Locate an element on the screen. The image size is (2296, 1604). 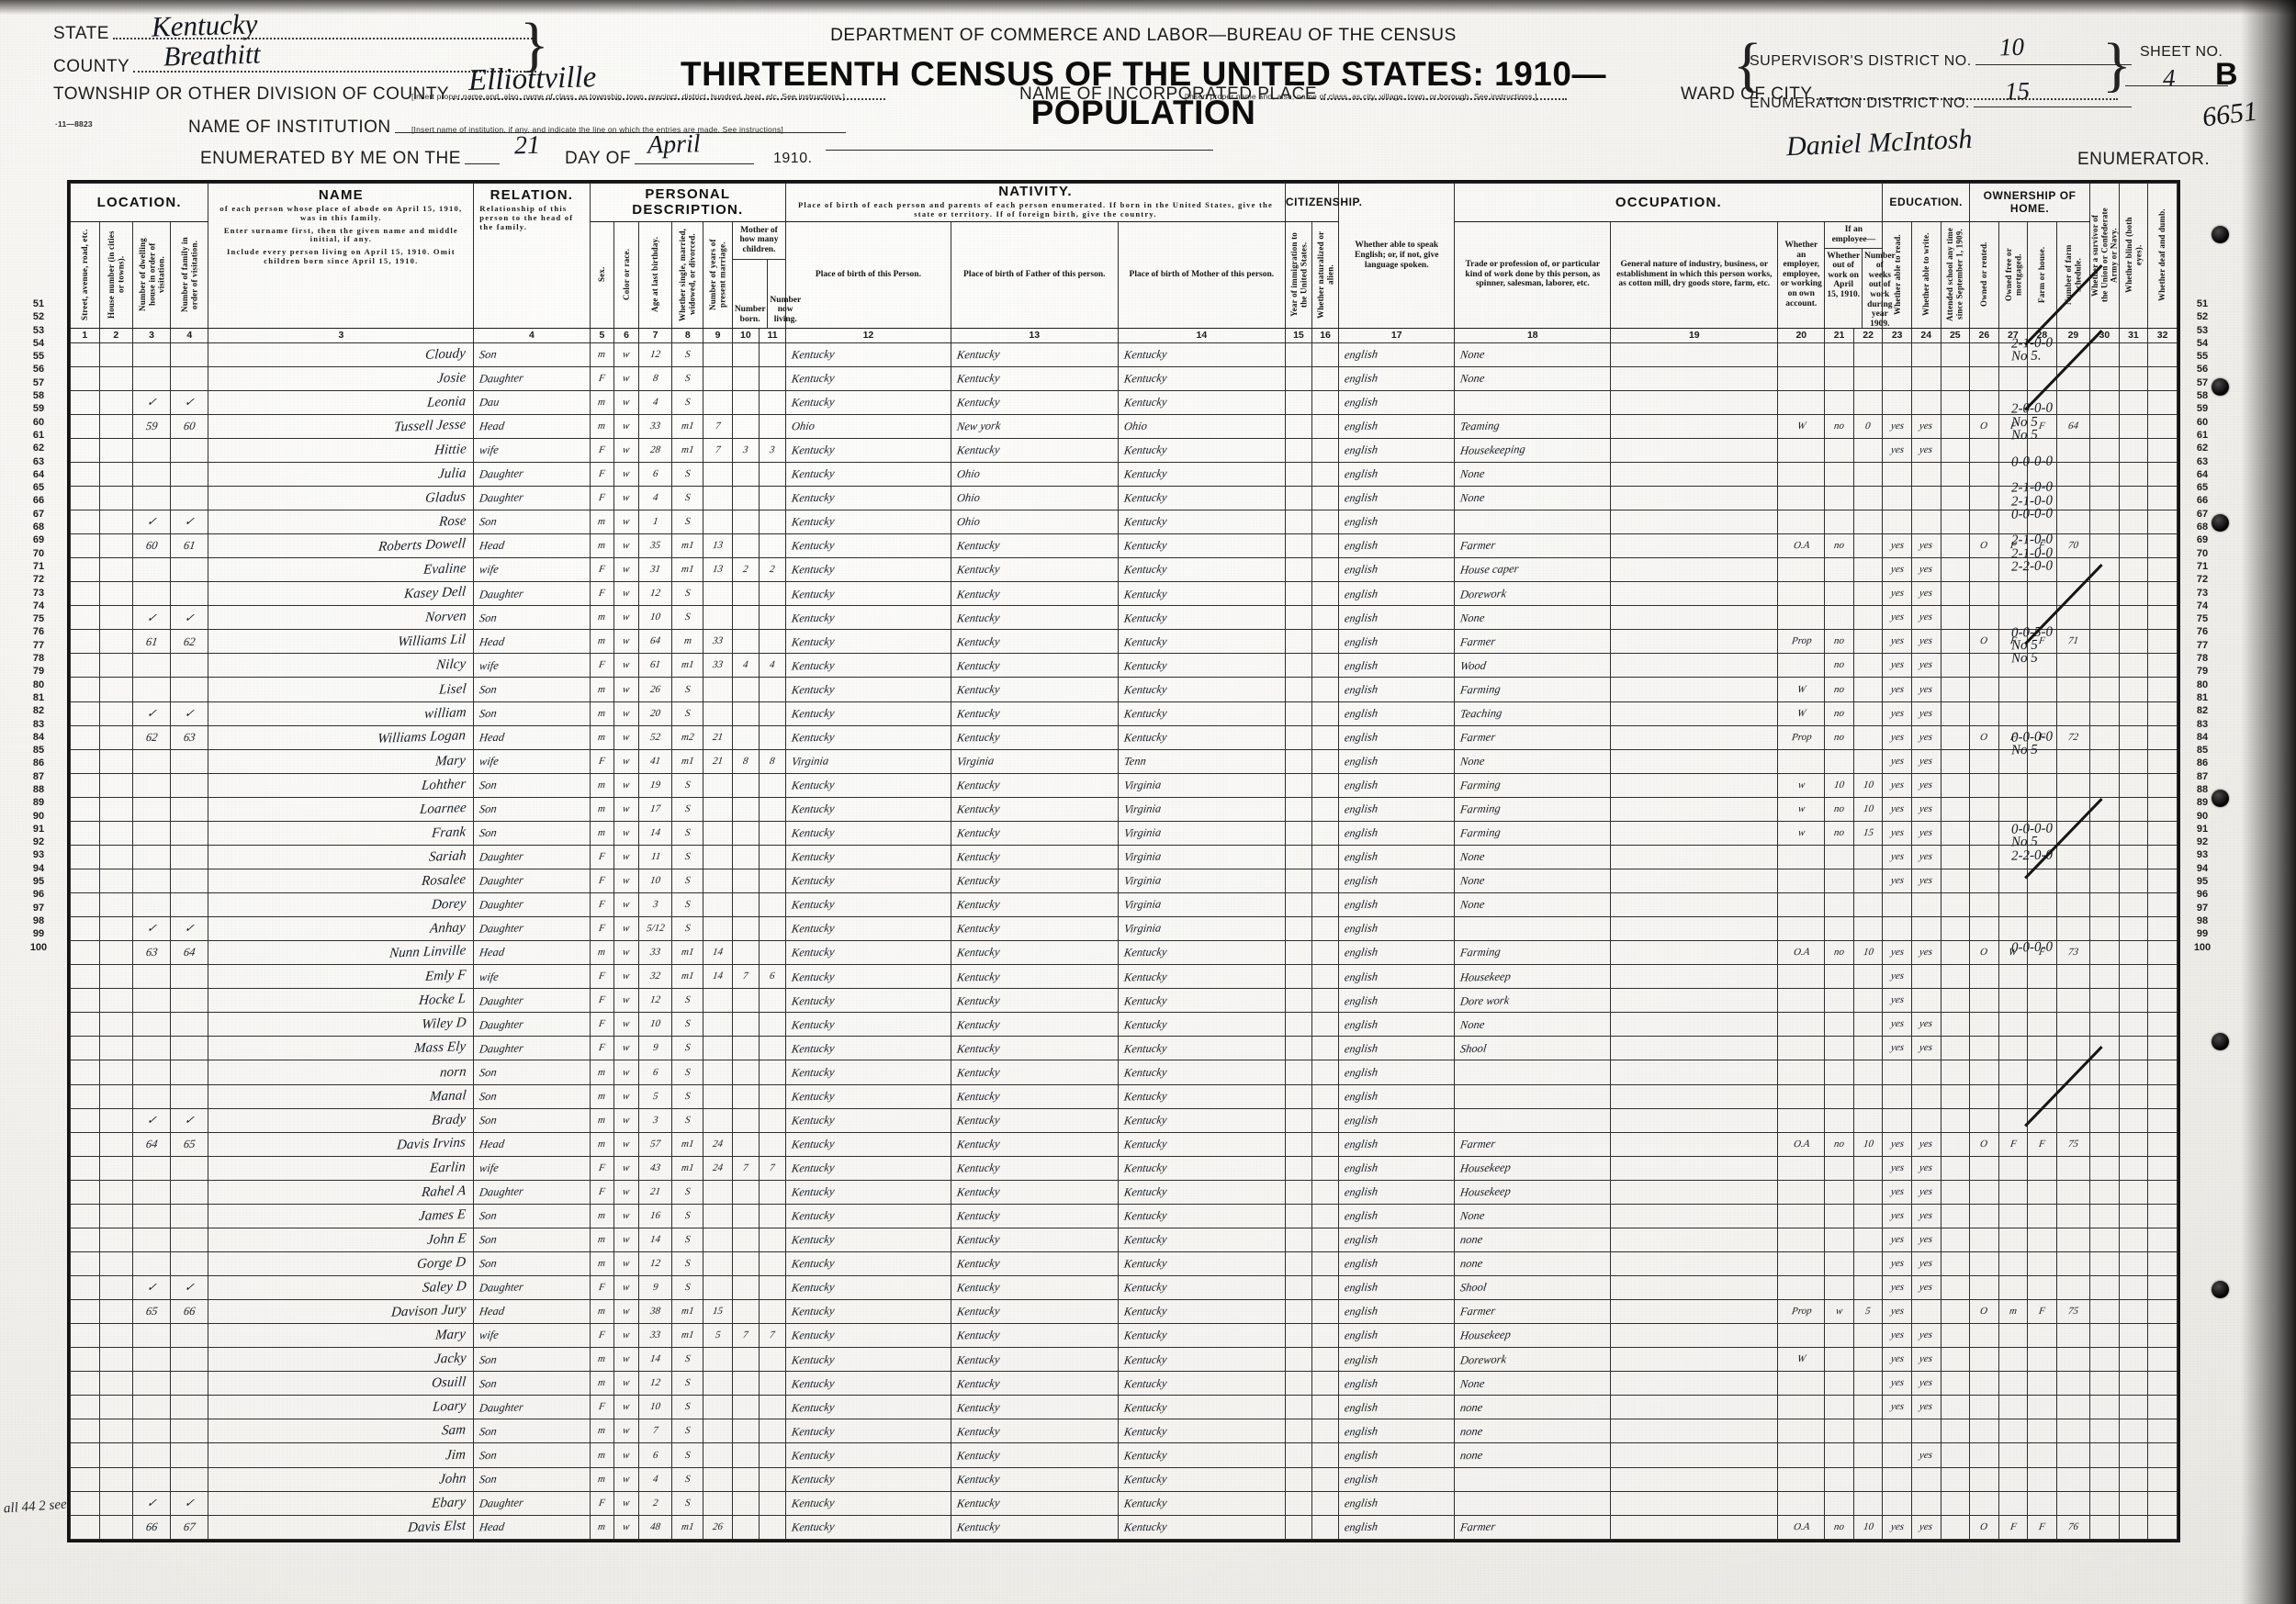
line-number: 88 is located at coordinates (2202, 789).